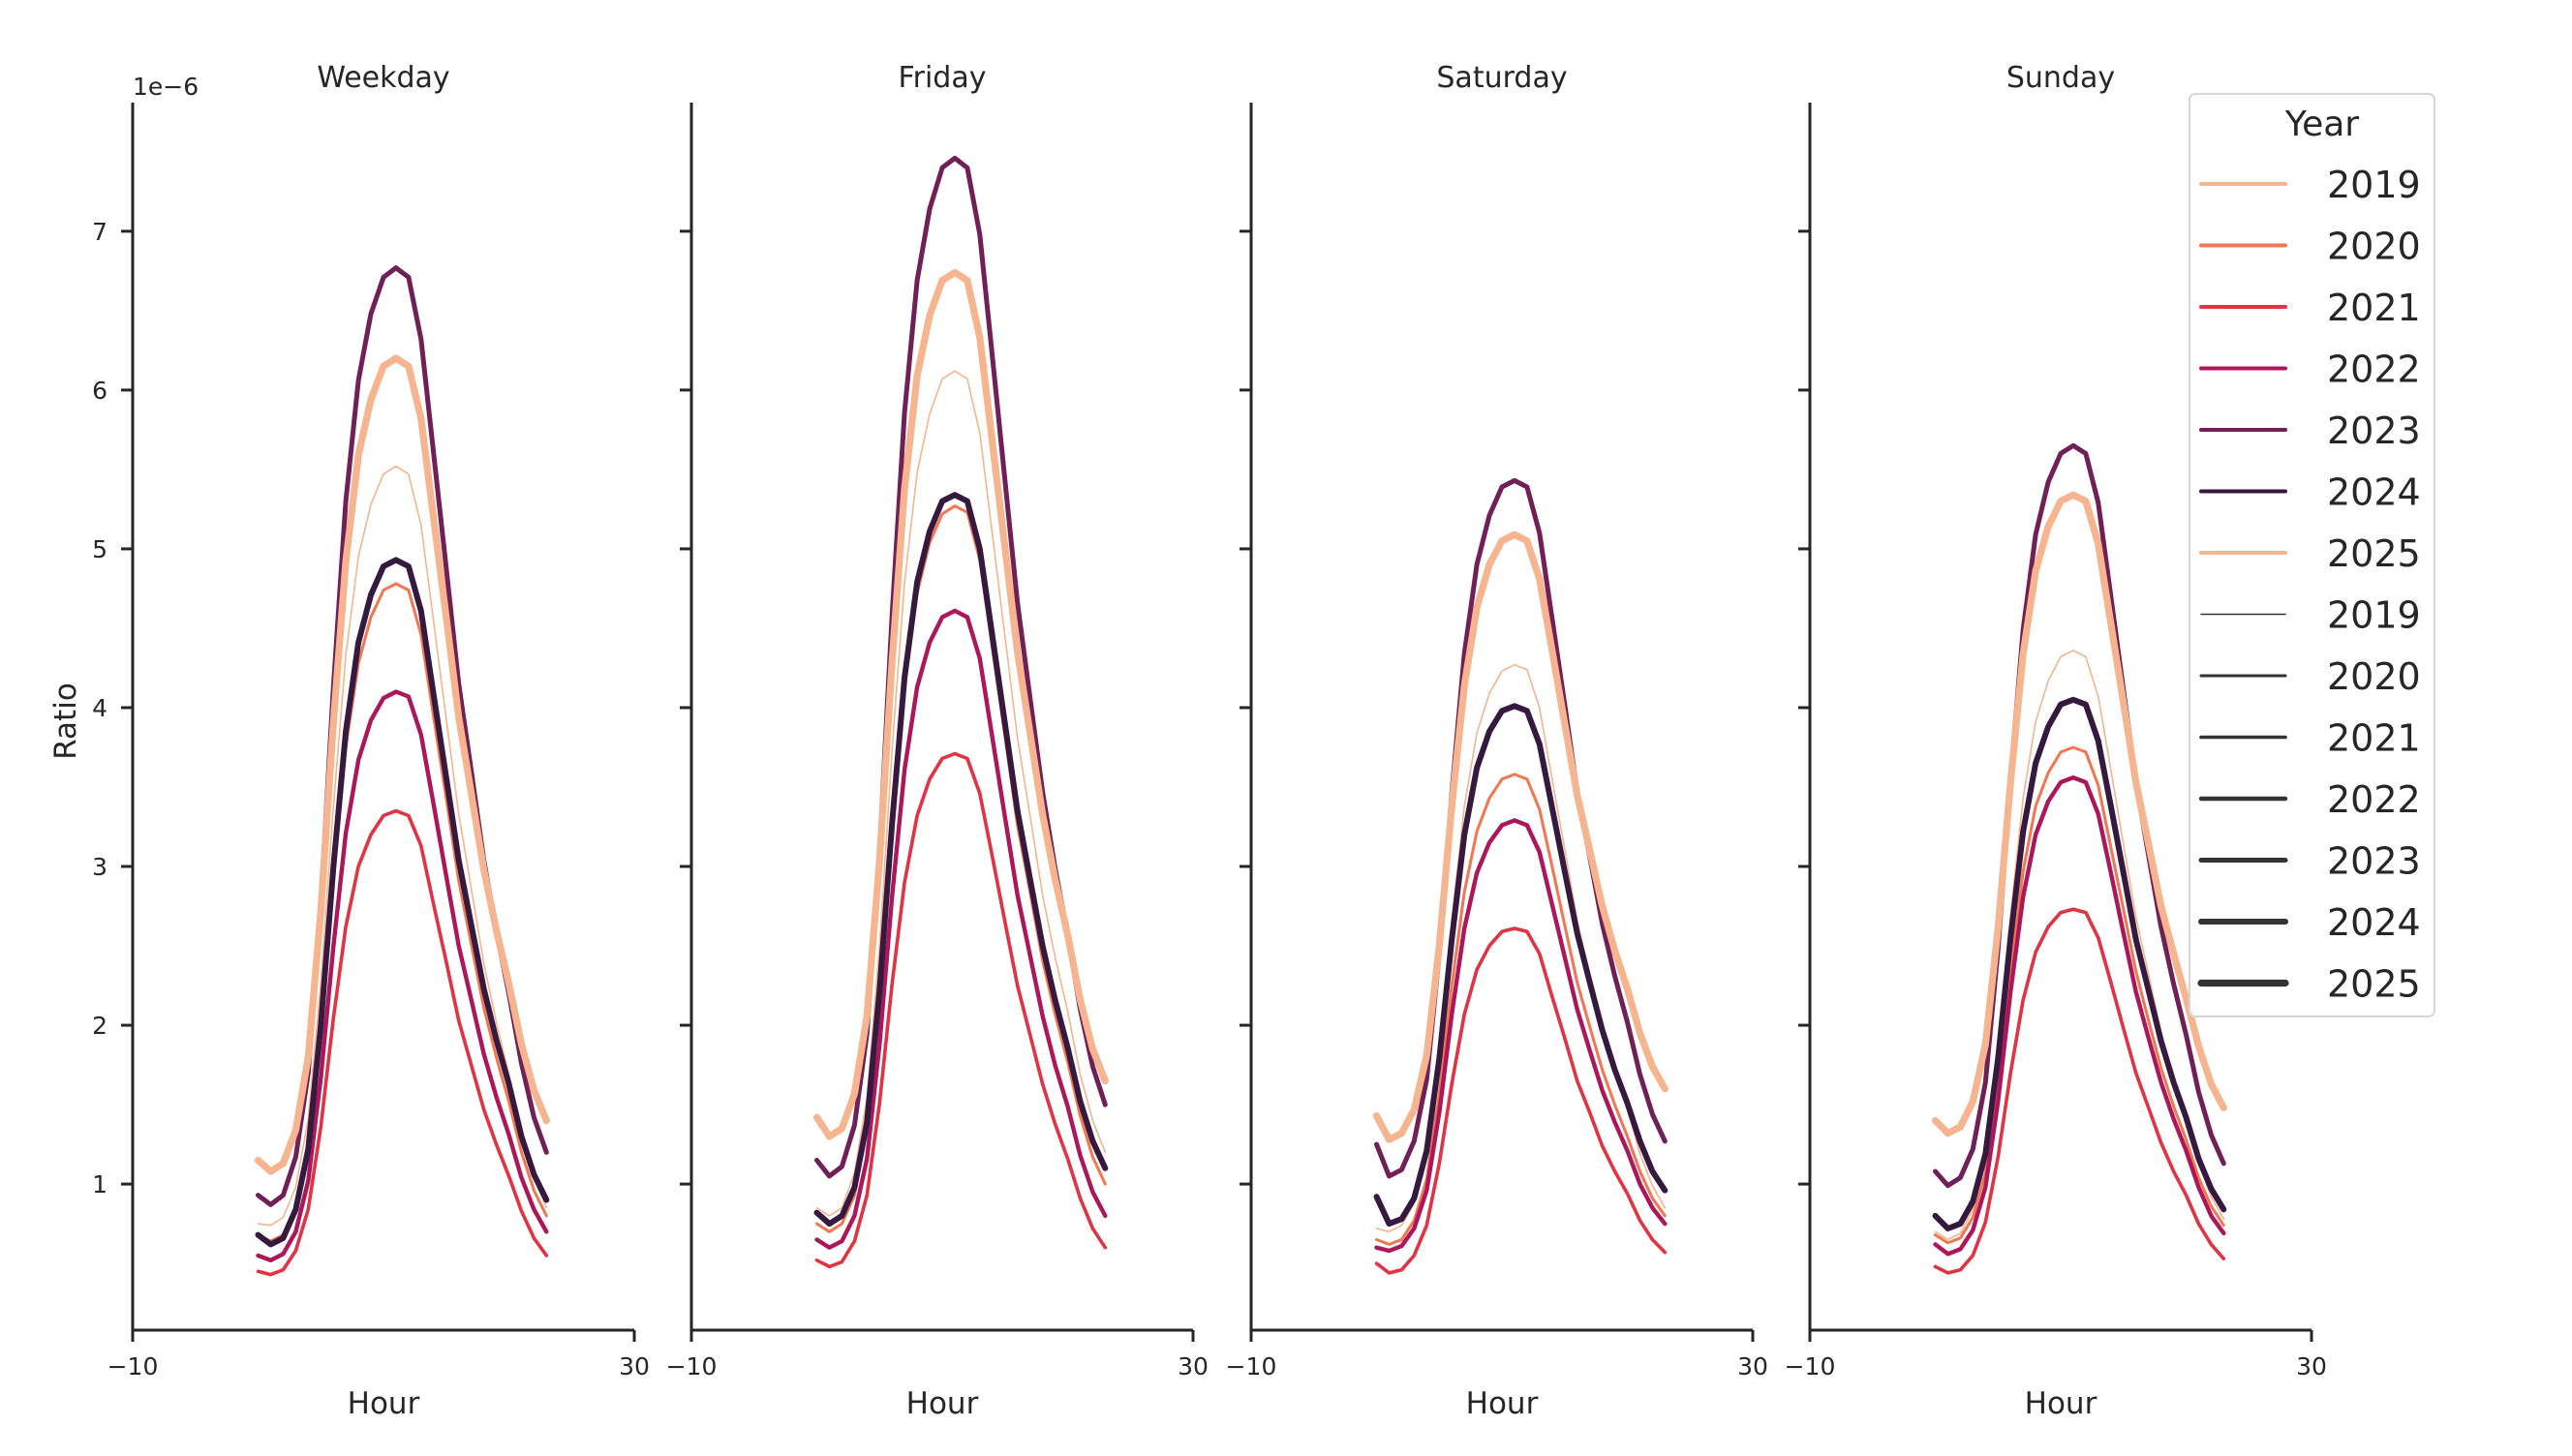 The height and width of the screenshot is (1456, 2572). Describe the element at coordinates (99, 391) in the screenshot. I see `y-tick-label: 6` at that location.